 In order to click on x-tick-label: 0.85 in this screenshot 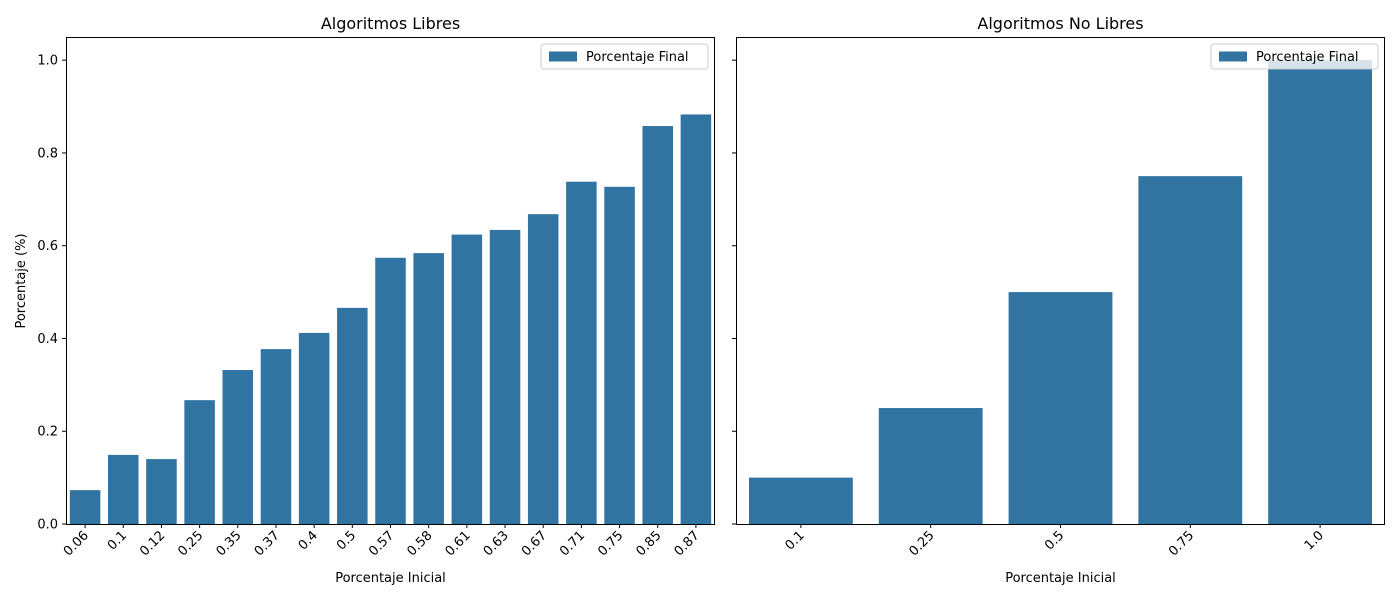, I will do `click(648, 543)`.